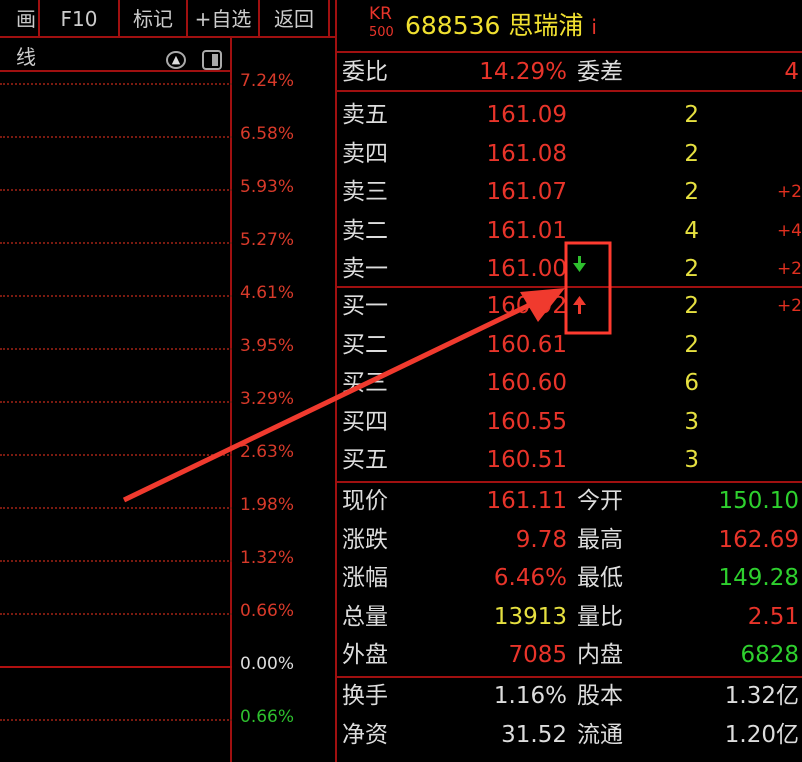 This screenshot has height=762, width=802. I want to click on f10-button: F10, so click(80, 19).